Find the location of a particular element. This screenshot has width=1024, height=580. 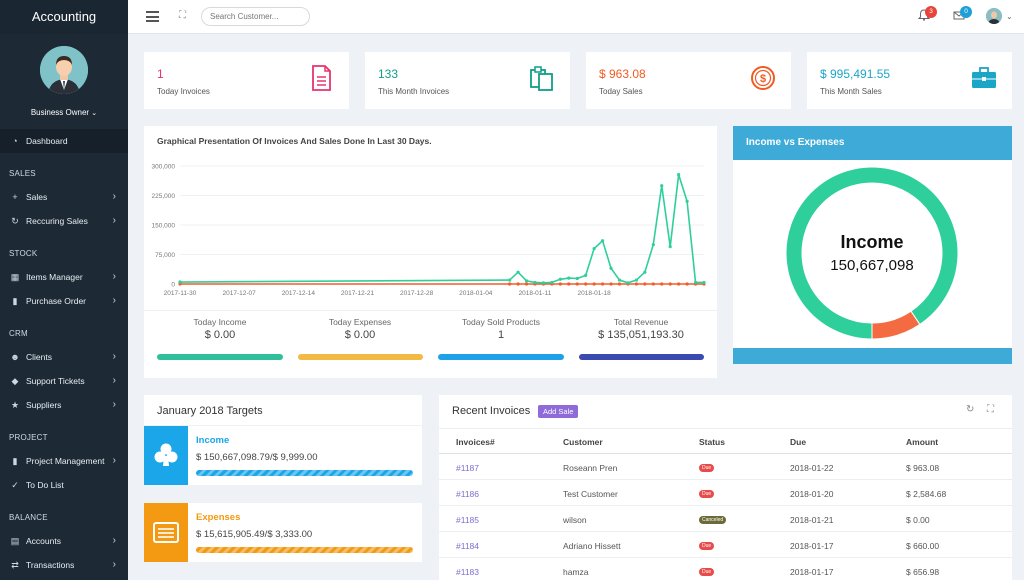

customer-name: Test Customer is located at coordinates (590, 494).